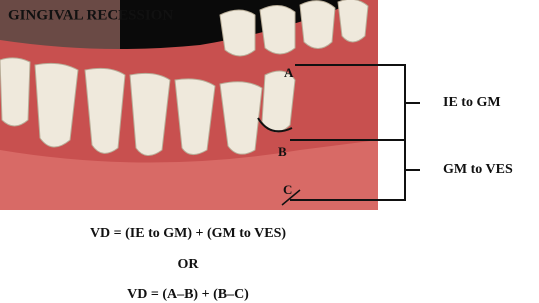 The width and height of the screenshot is (539, 303). What do you see at coordinates (282, 151) in the screenshot?
I see `point-label: B` at bounding box center [282, 151].